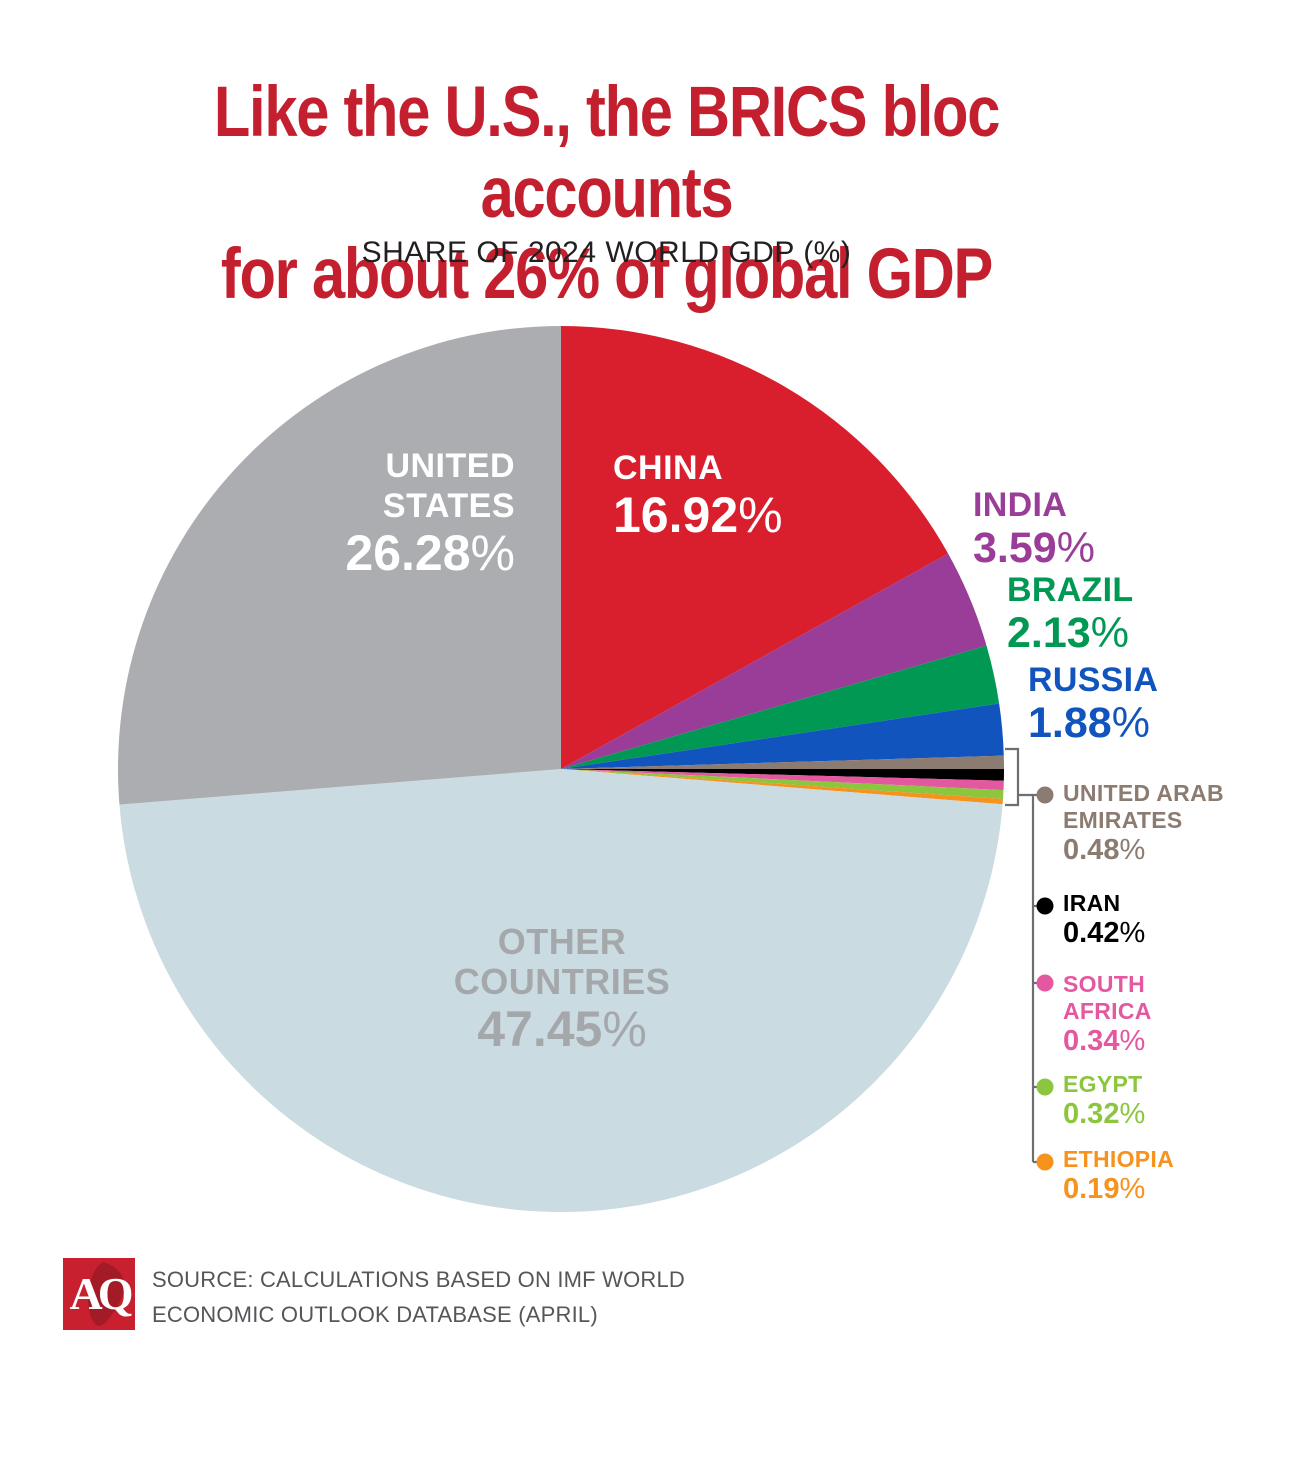  What do you see at coordinates (1070, 590) in the screenshot?
I see `brazil-name: BRAZIL` at bounding box center [1070, 590].